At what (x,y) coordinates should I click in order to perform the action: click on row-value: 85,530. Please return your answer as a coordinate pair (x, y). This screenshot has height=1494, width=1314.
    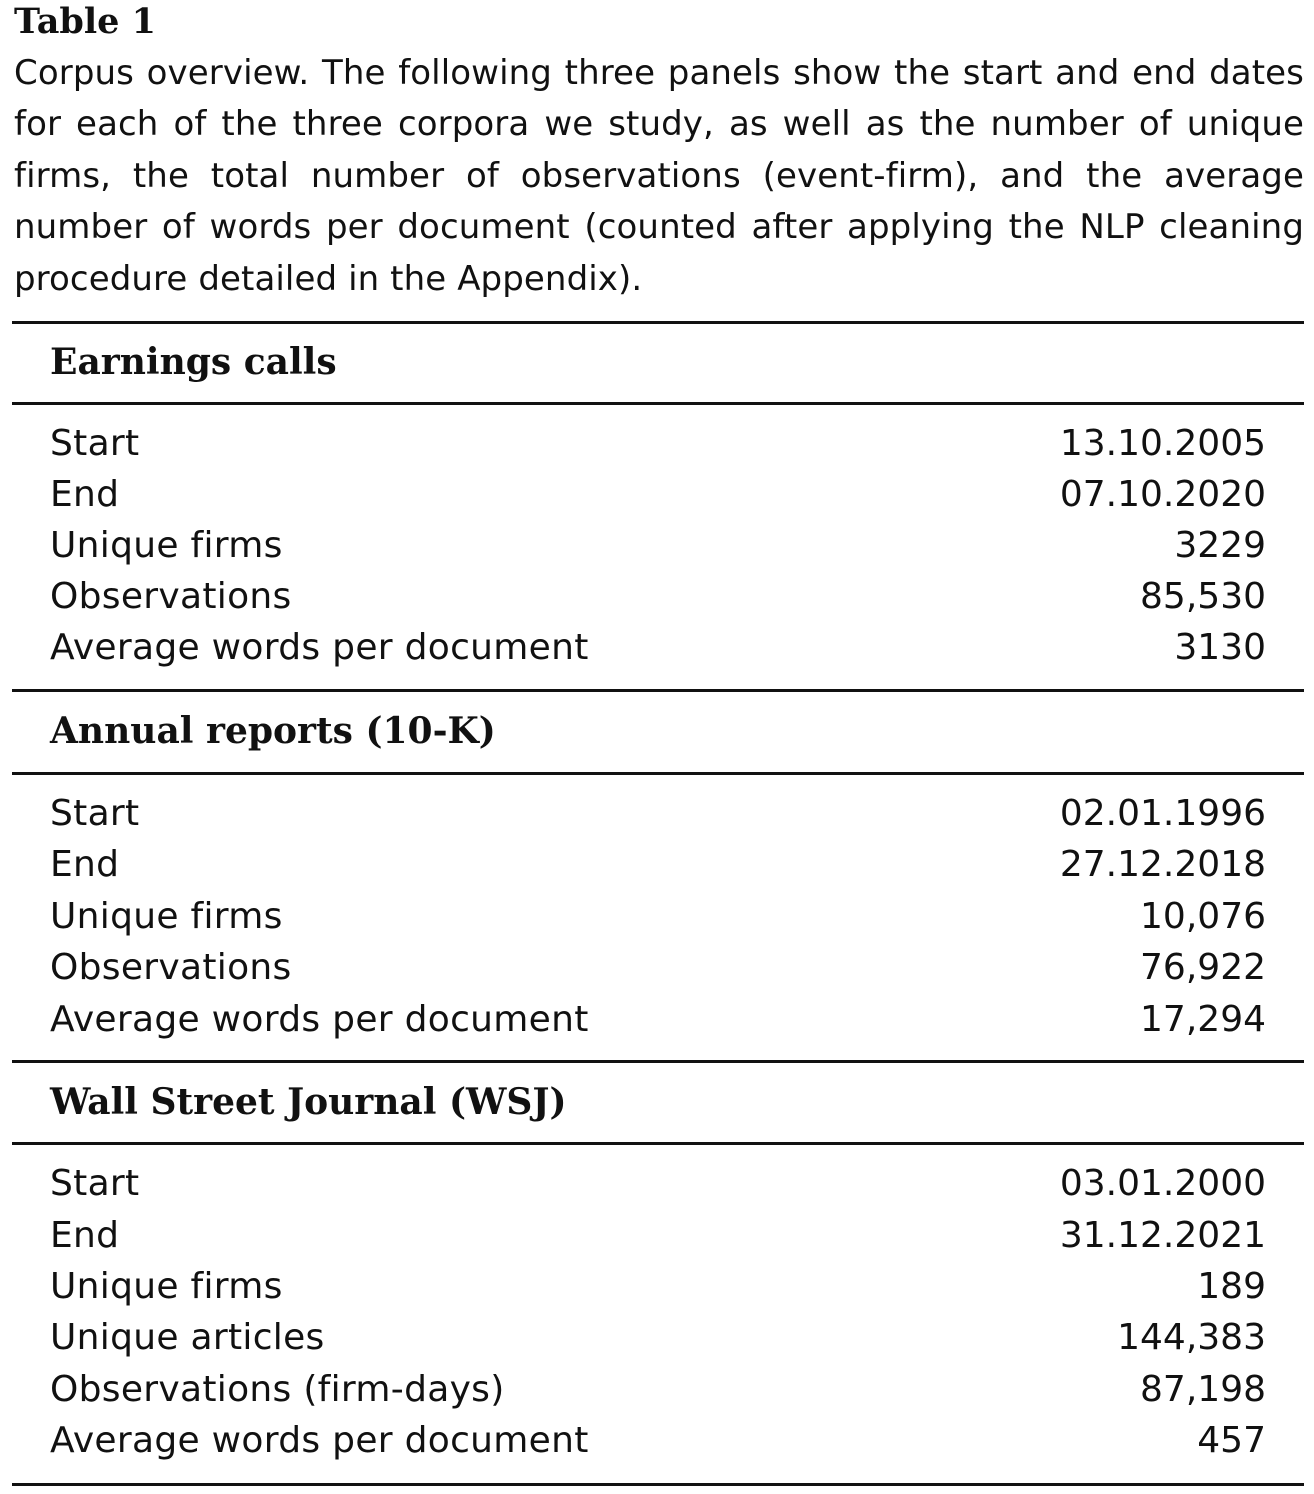
    Looking at the image, I should click on (1203, 596).